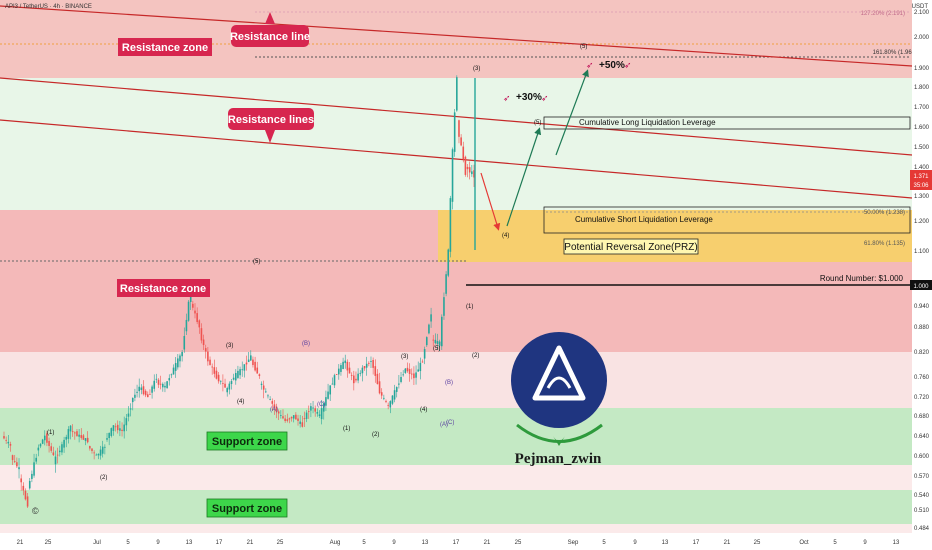 The width and height of the screenshot is (932, 550). Describe the element at coordinates (835, 543) in the screenshot. I see `time-tick-label: 5` at that location.